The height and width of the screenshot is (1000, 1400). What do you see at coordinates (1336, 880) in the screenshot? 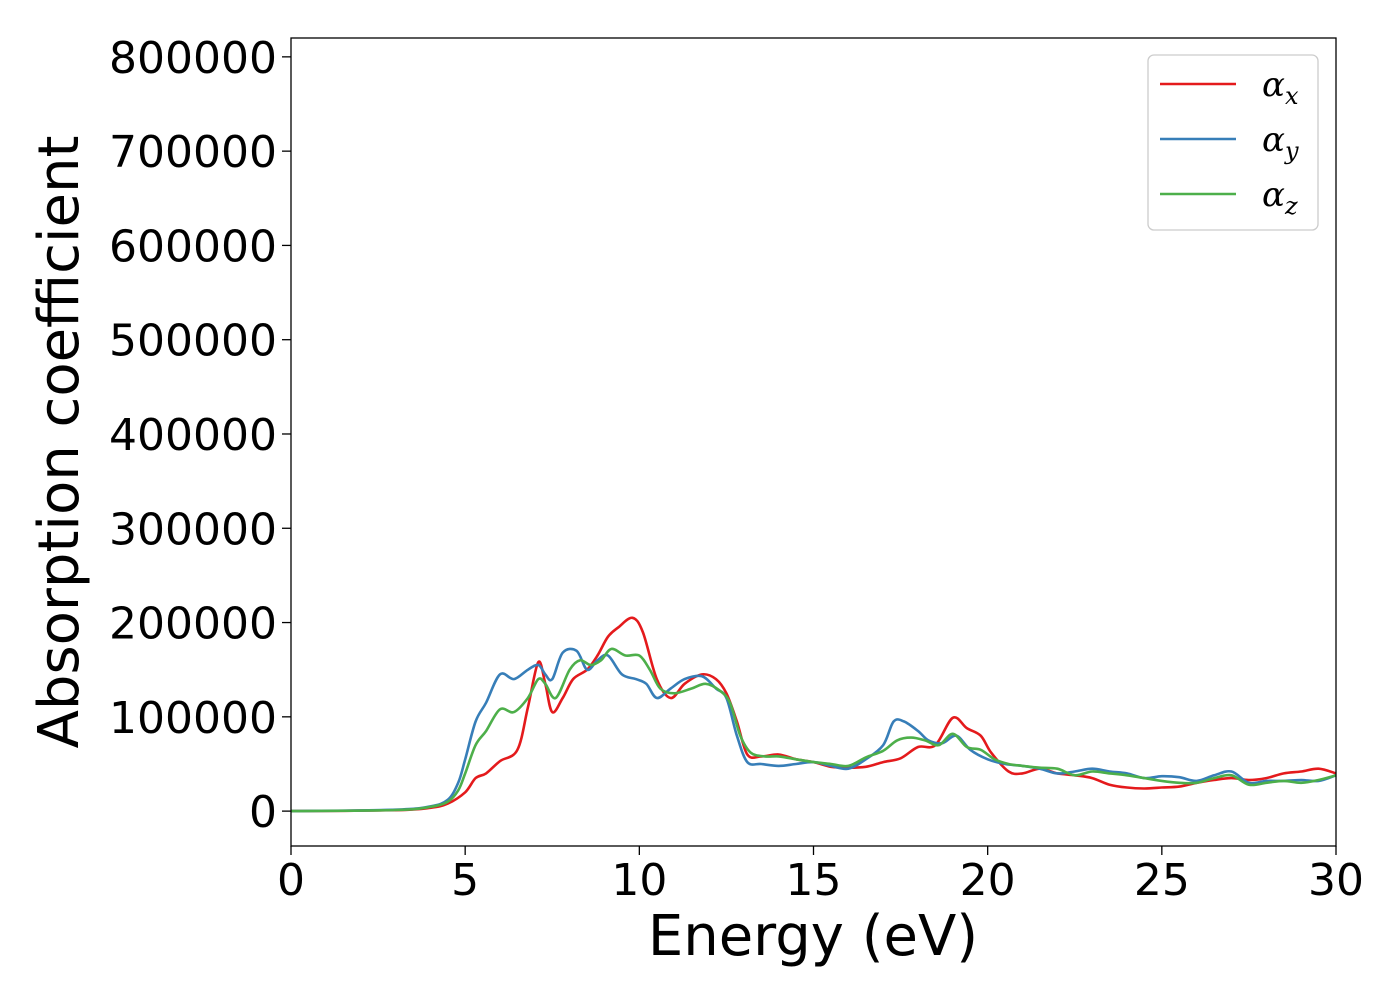
I see `x-tick-label: 30` at bounding box center [1336, 880].